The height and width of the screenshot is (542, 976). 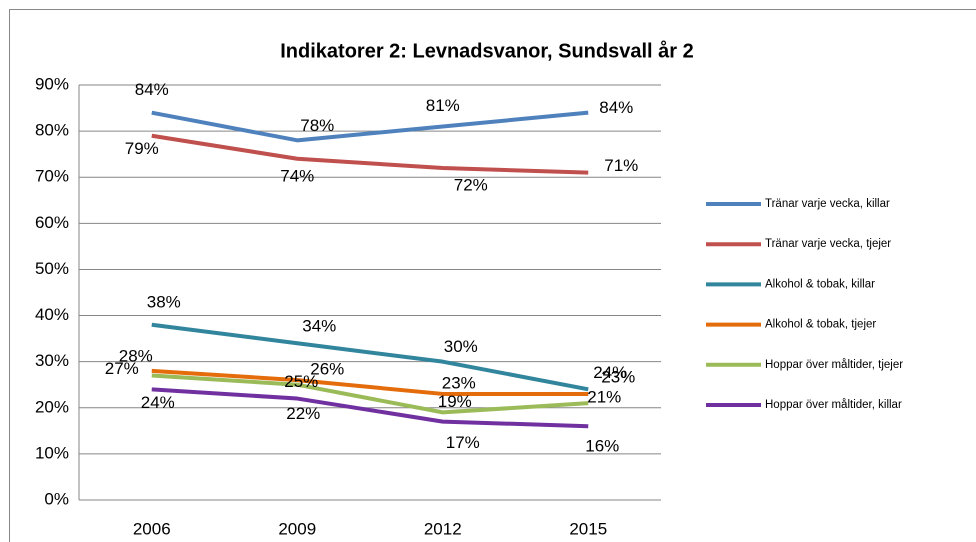 What do you see at coordinates (303, 413) in the screenshot?
I see `data-label: 22%` at bounding box center [303, 413].